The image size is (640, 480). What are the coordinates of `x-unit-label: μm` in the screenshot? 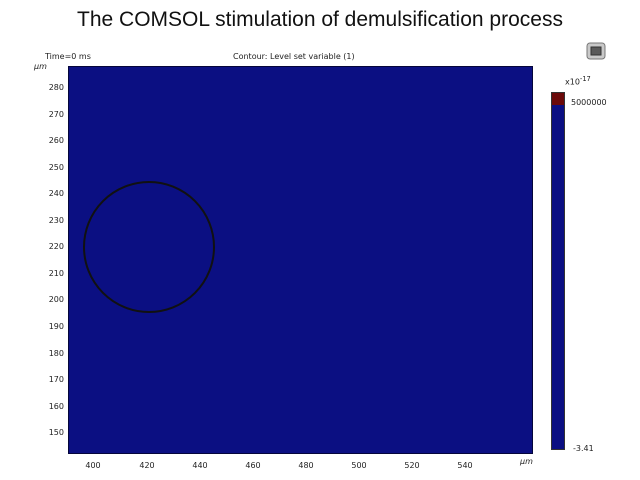 It's located at (526, 461).